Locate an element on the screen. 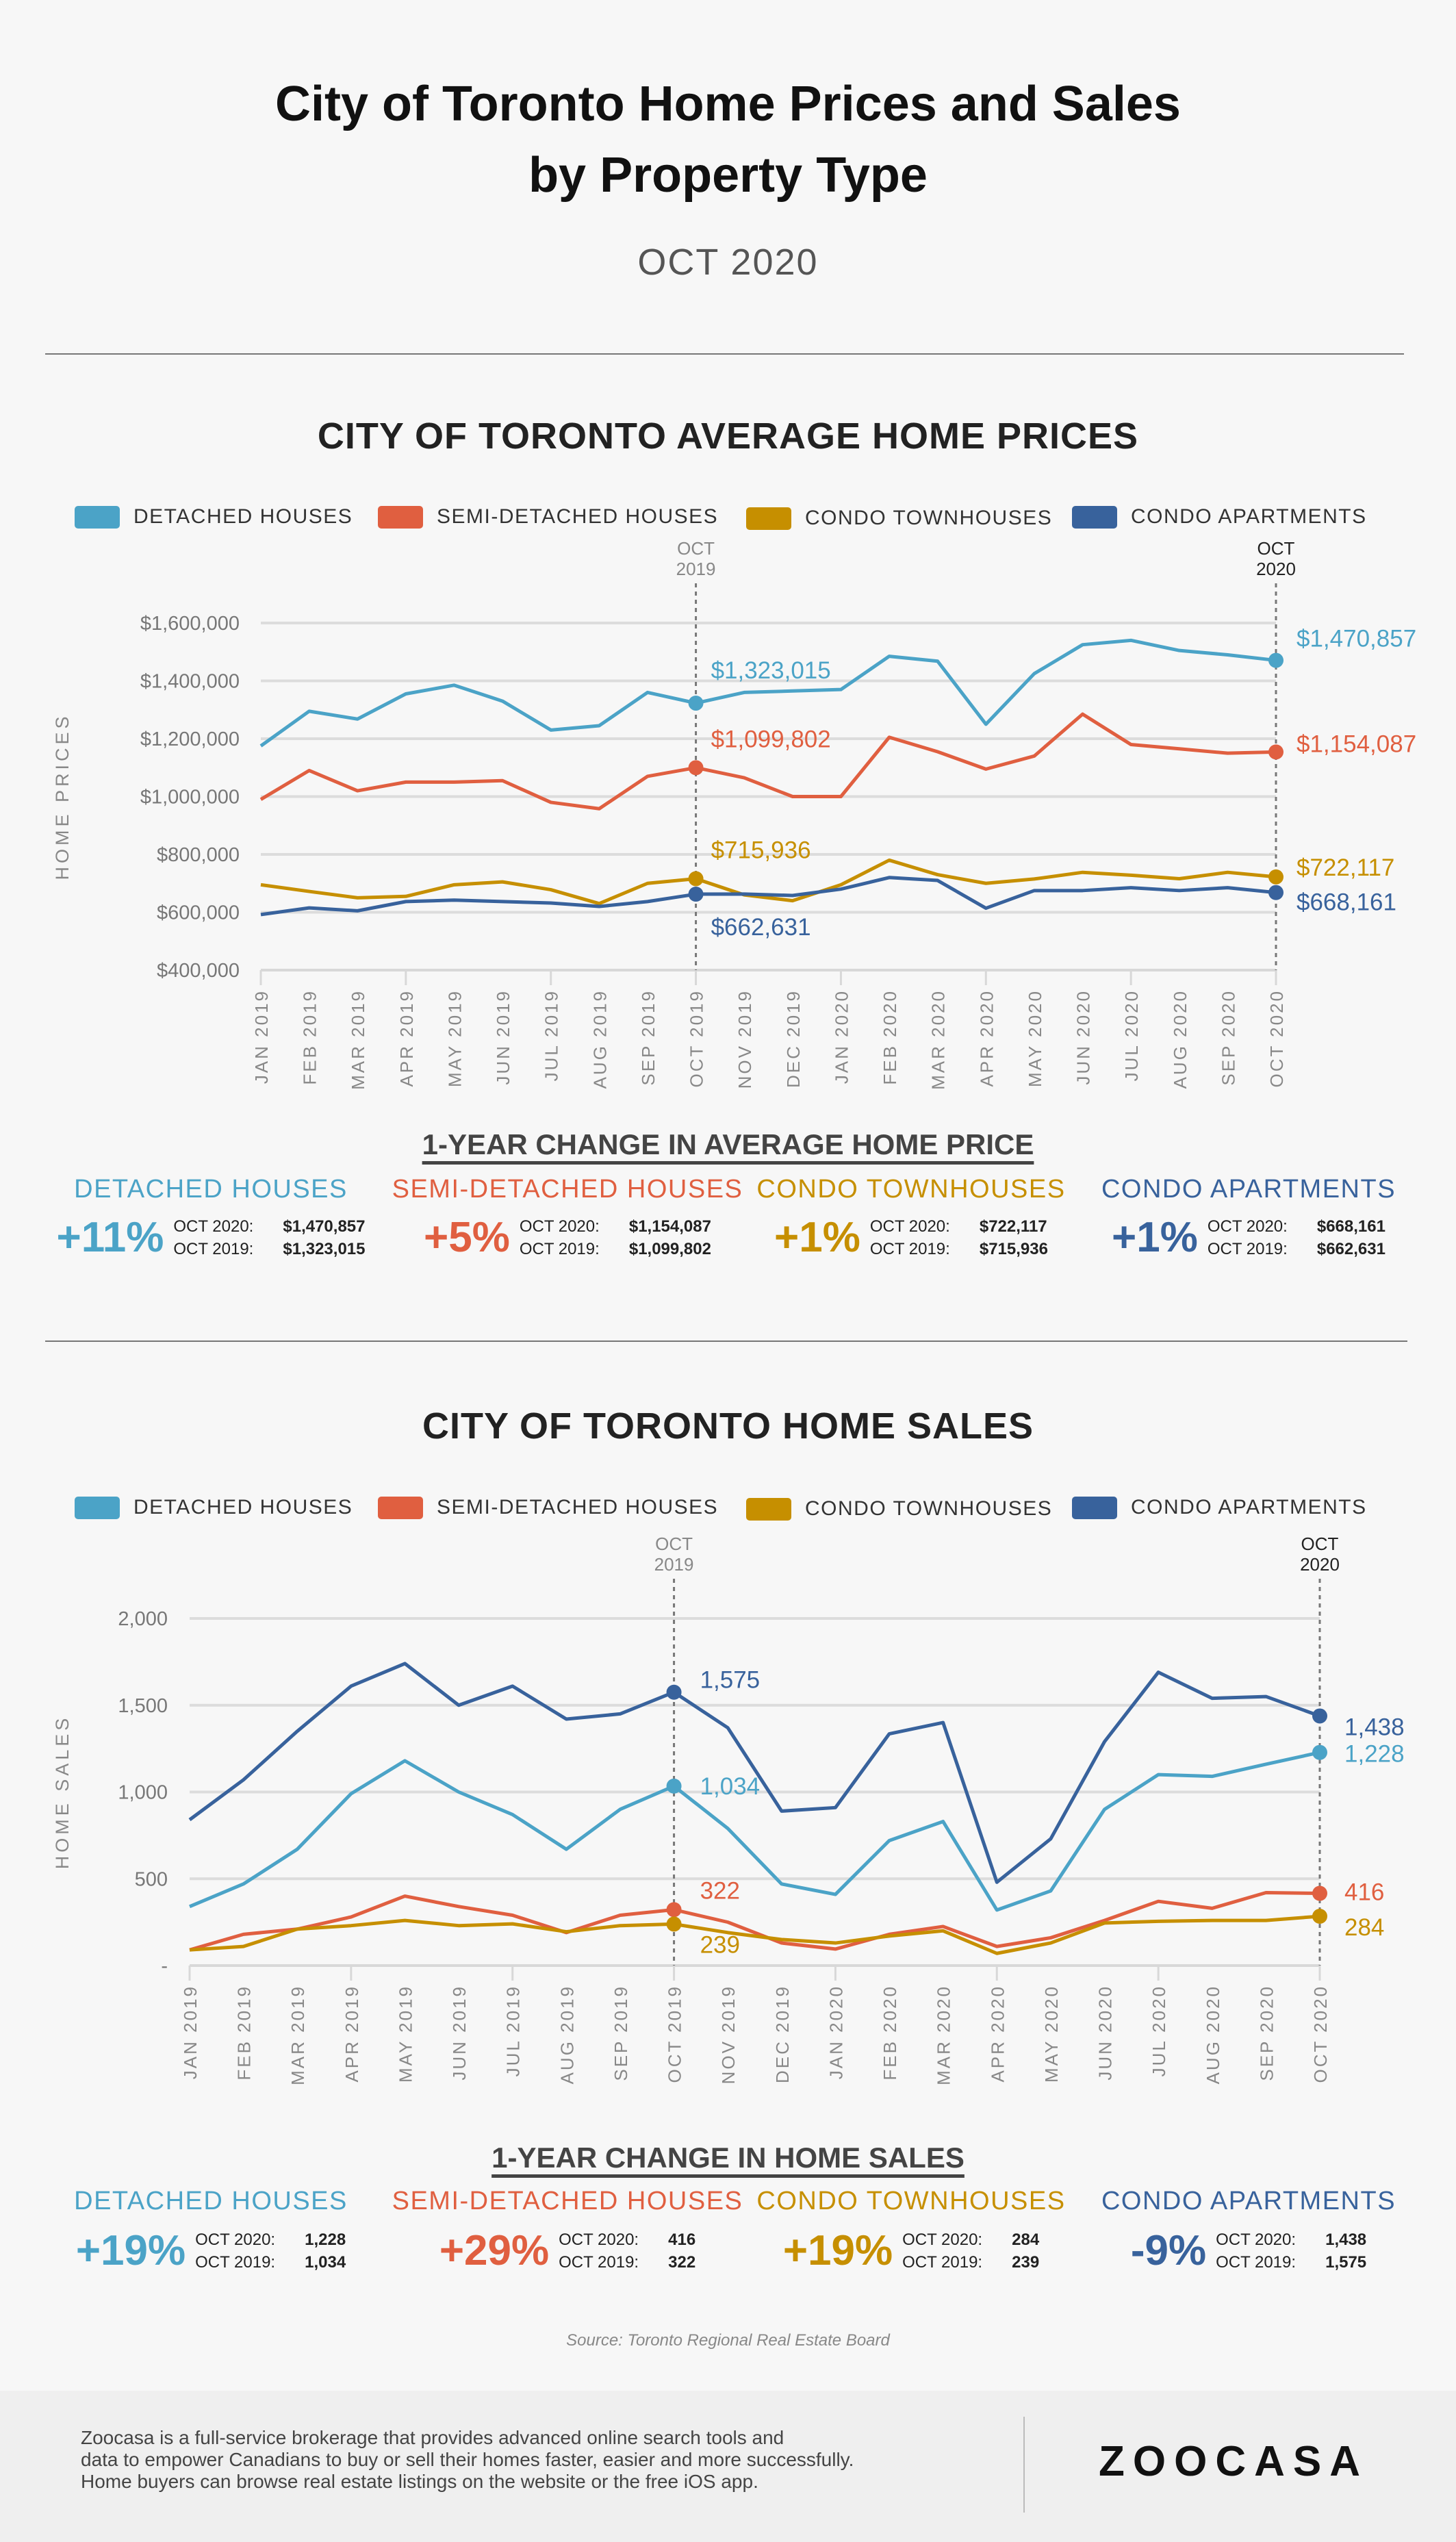 This screenshot has width=1456, height=2542. data-point-detached is located at coordinates (674, 1786).